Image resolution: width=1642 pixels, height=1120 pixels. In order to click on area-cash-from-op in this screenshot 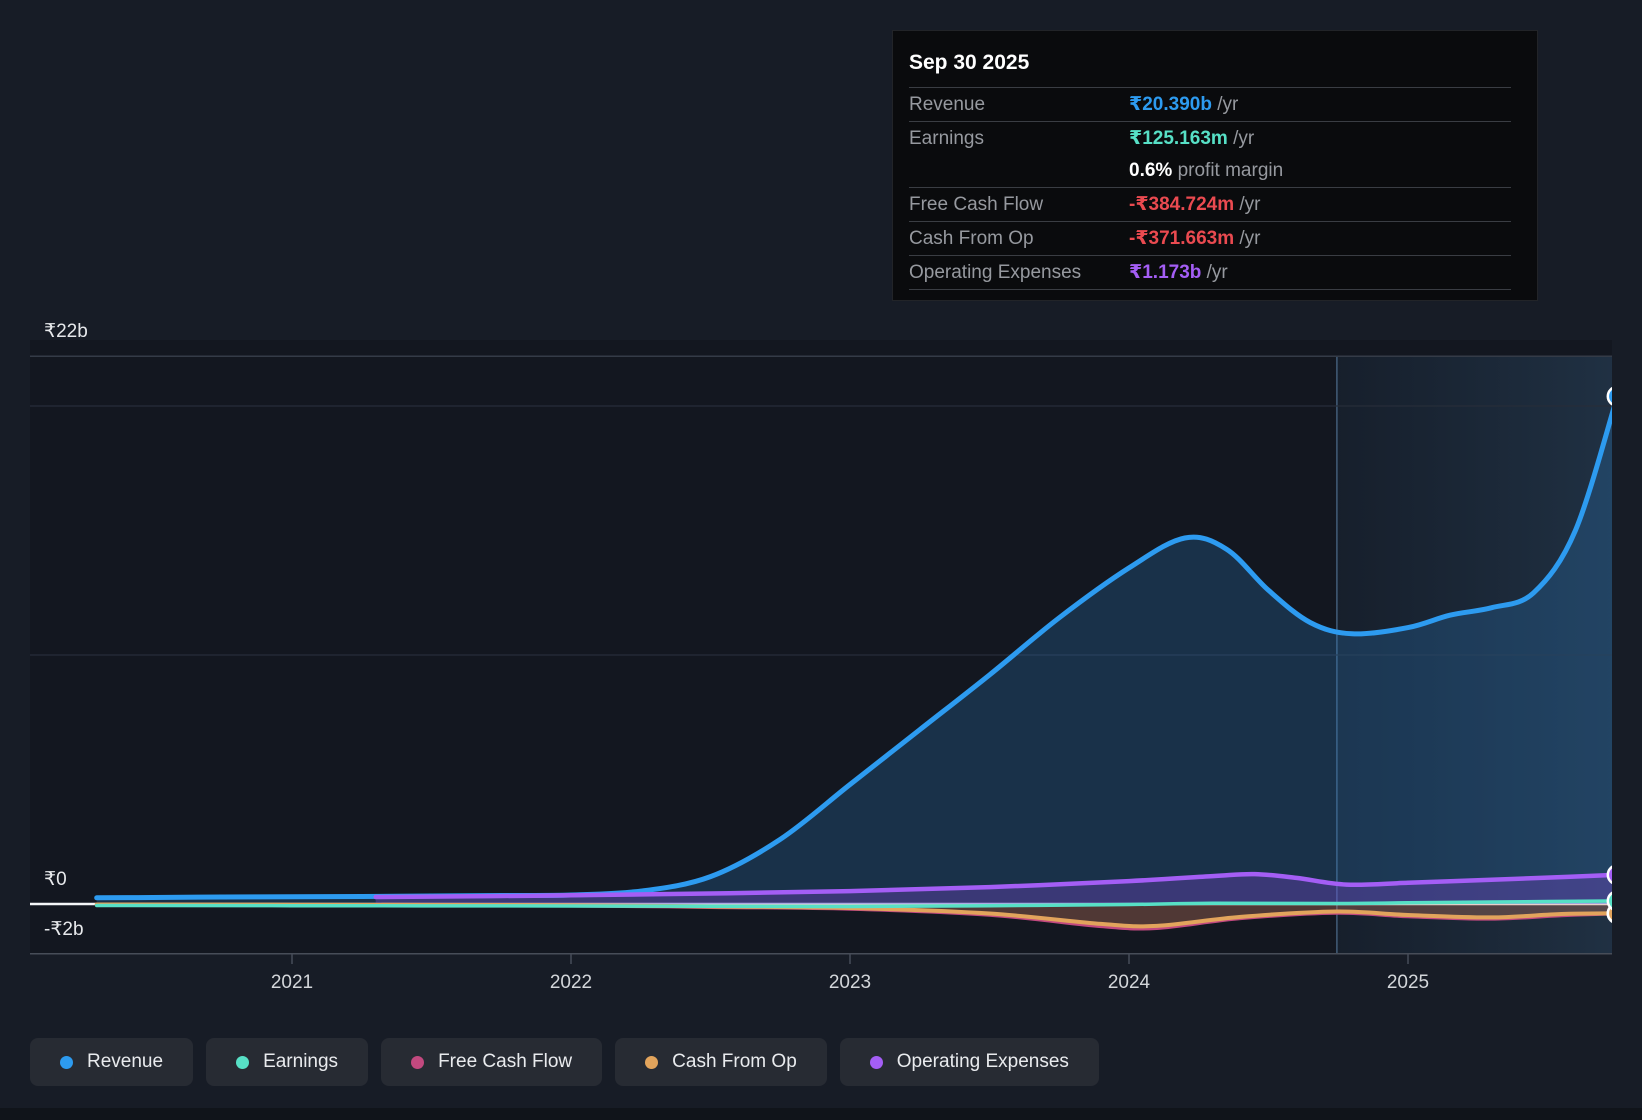, I will do `click(854, 915)`.